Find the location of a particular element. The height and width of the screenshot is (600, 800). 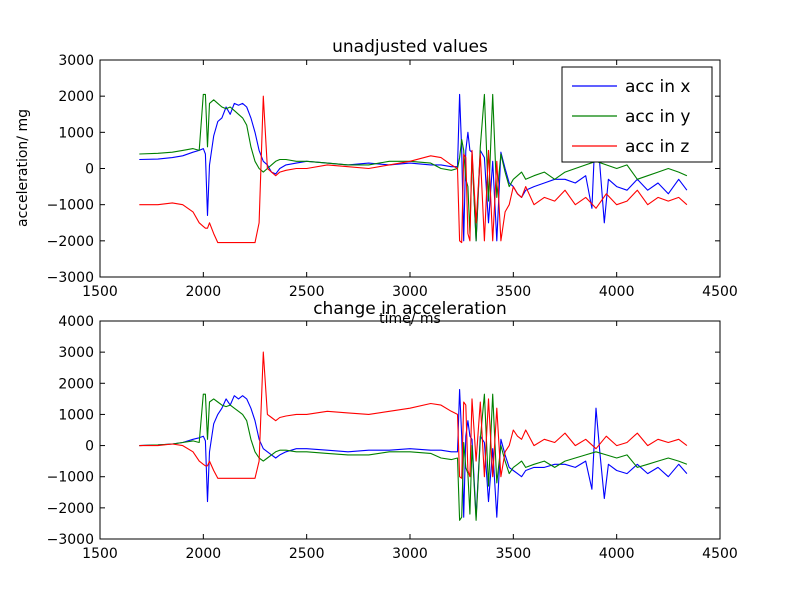

legend-label-x: acc in x is located at coordinates (657, 87).